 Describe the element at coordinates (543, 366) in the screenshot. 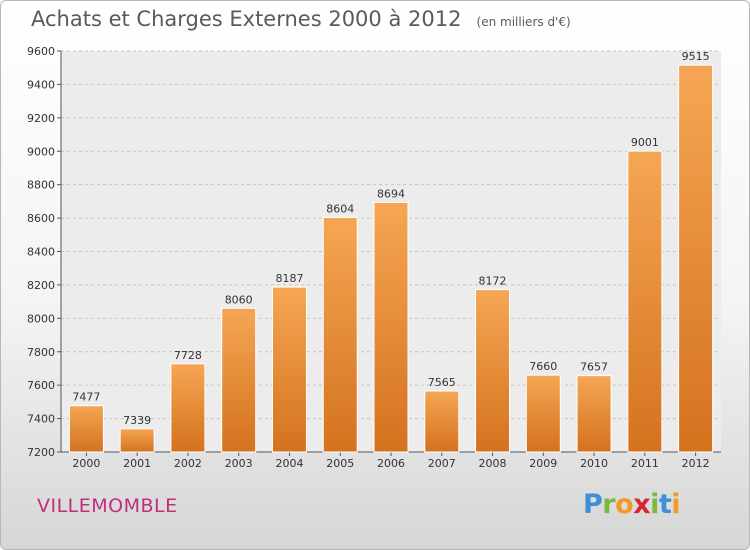

I see `bar-value-label: 7660` at that location.